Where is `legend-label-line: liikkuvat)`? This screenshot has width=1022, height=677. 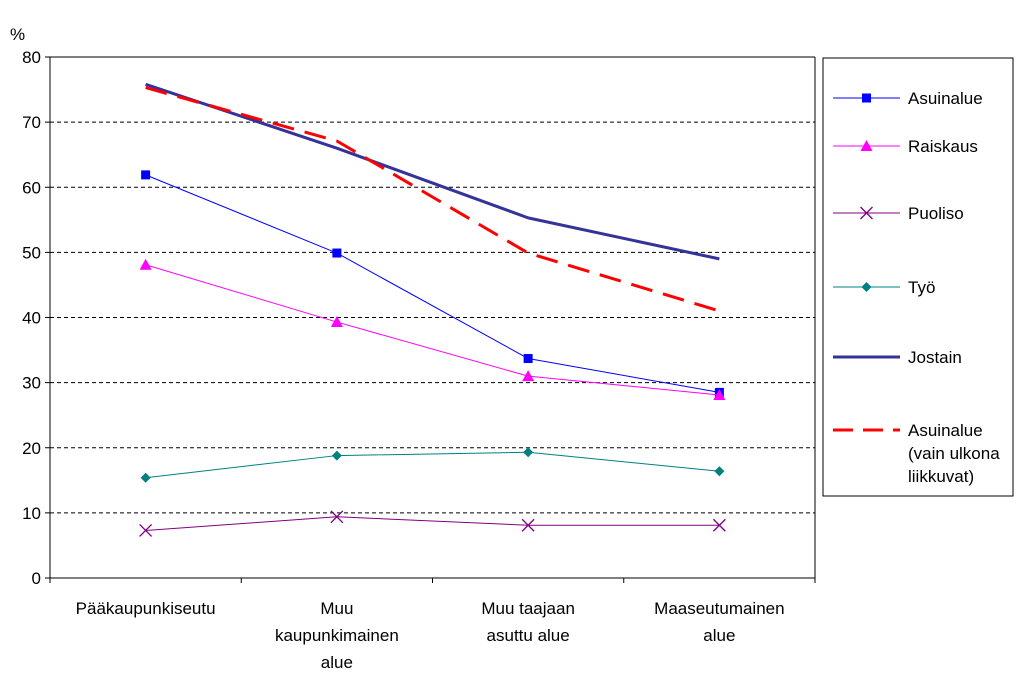
legend-label-line: liikkuvat) is located at coordinates (941, 476).